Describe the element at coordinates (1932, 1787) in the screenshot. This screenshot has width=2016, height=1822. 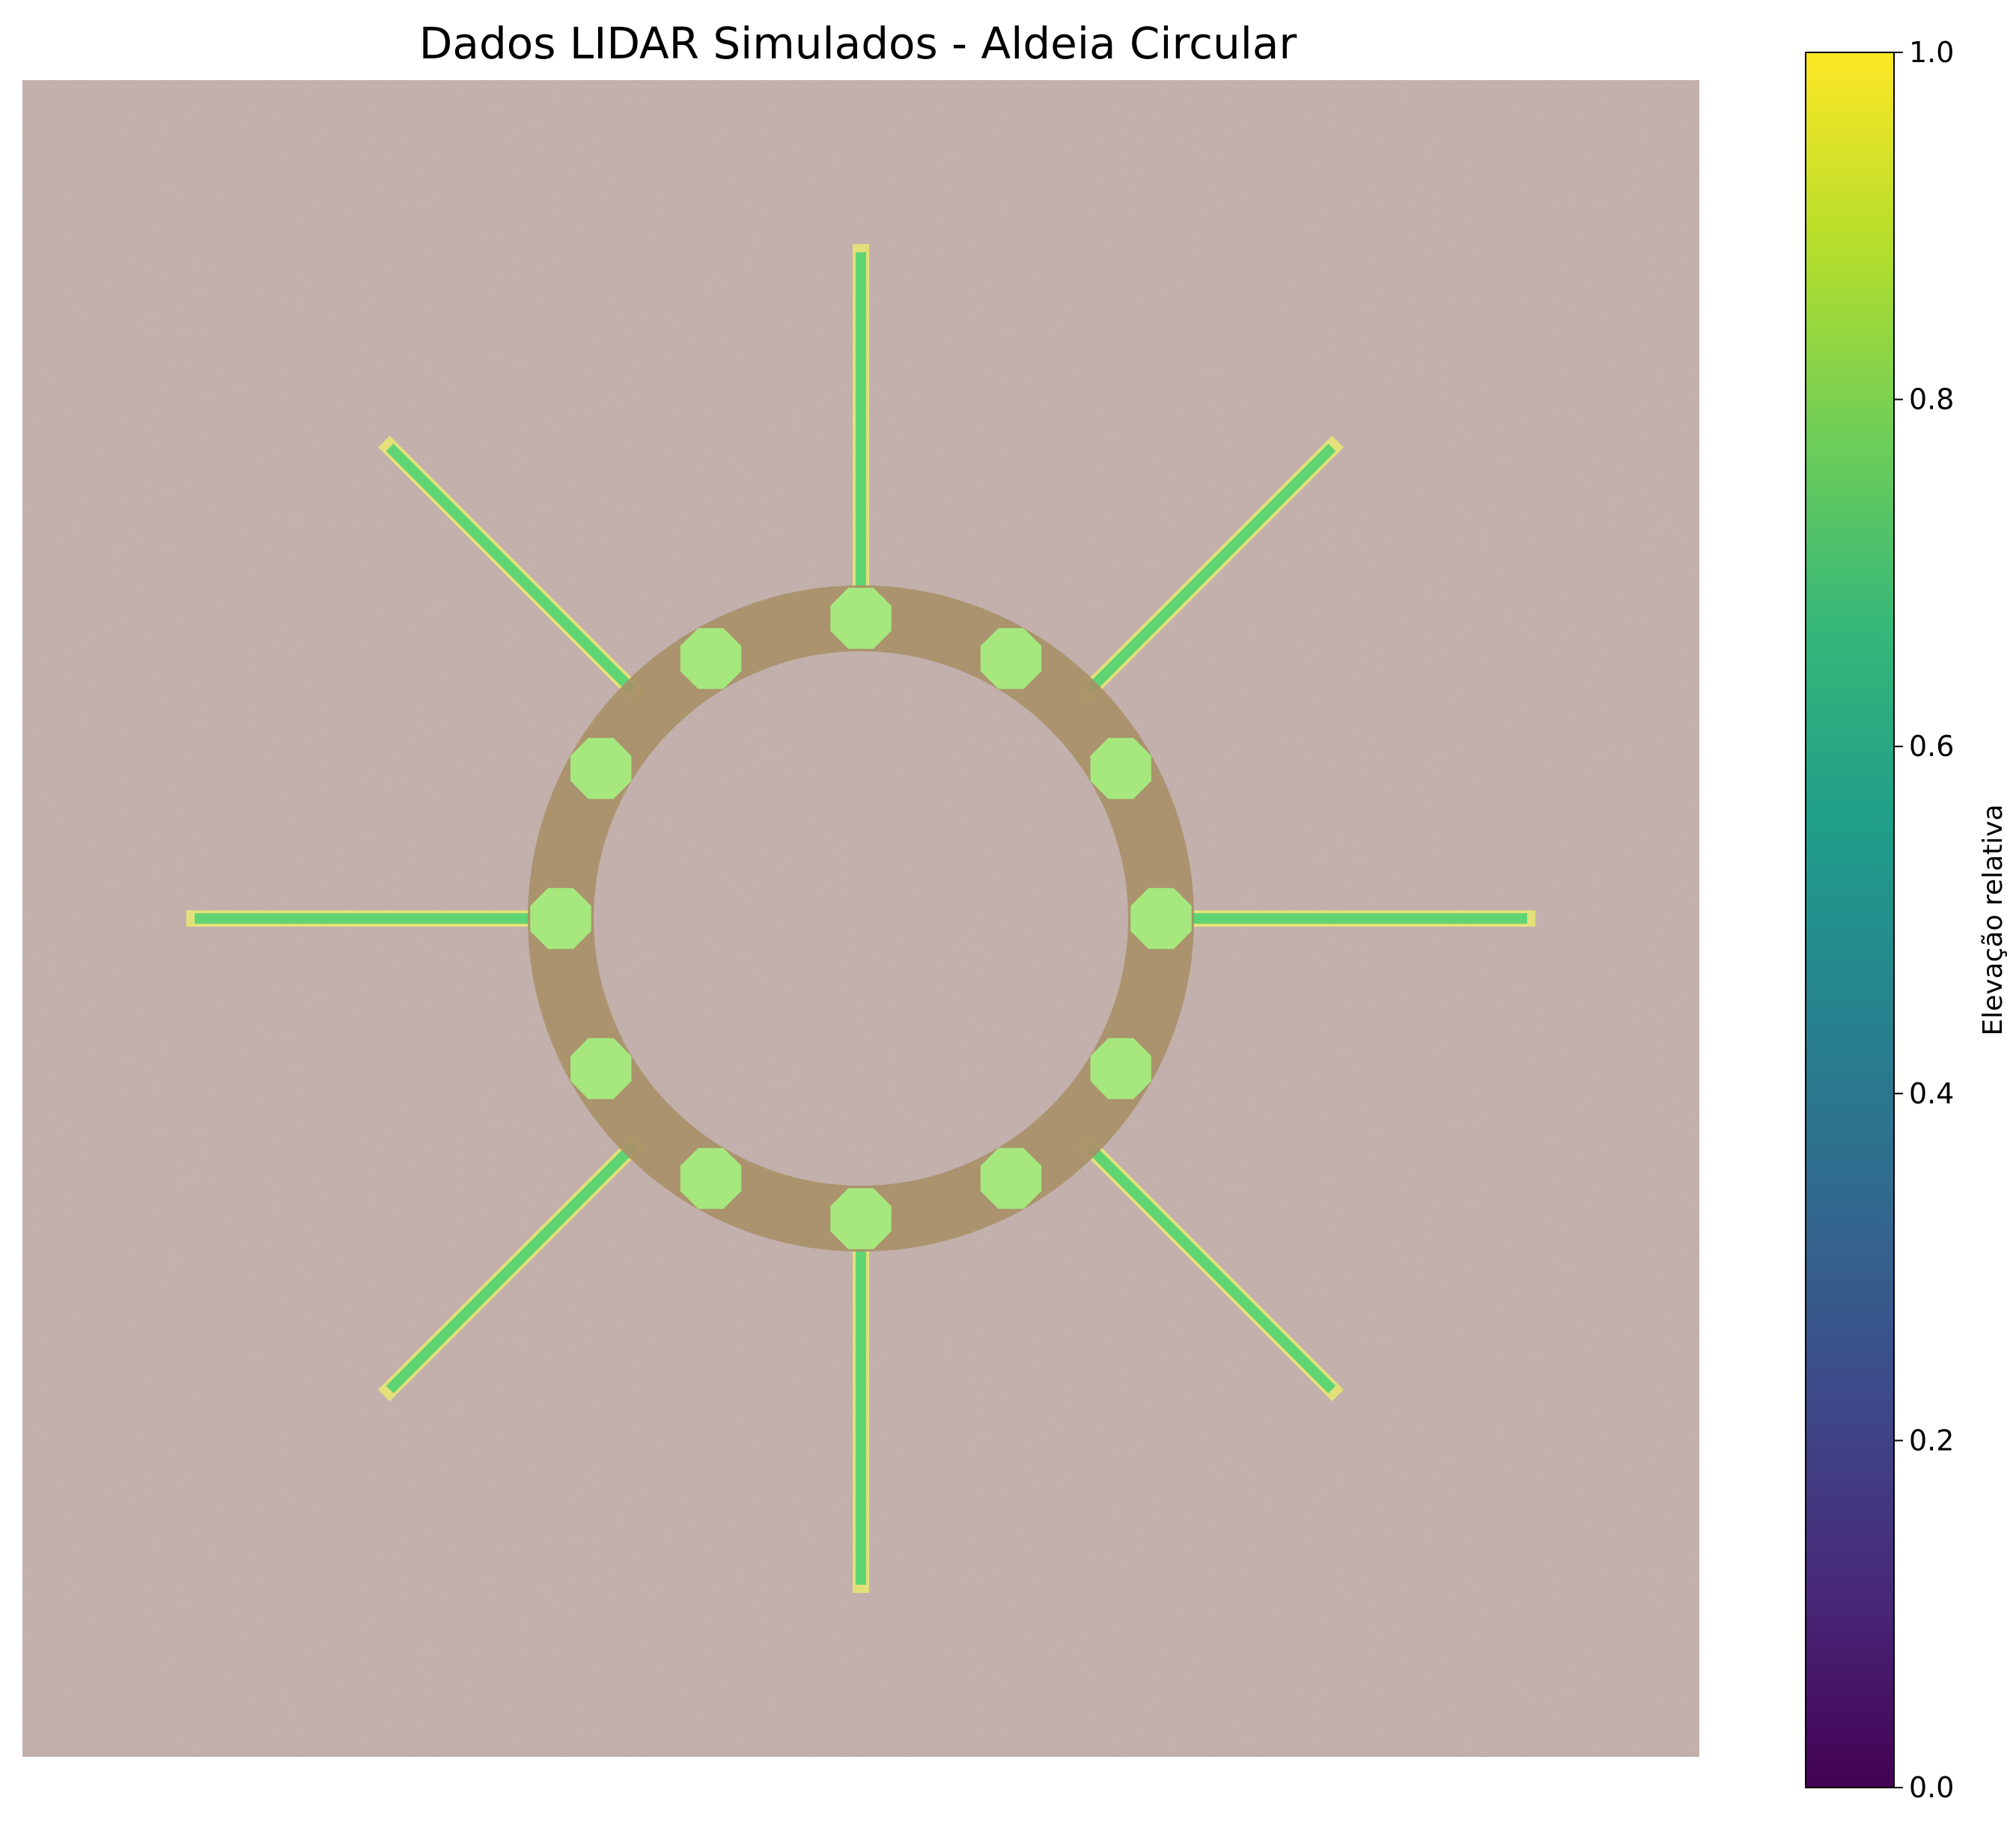
I see `colorbar-tick-label: 0.0` at that location.